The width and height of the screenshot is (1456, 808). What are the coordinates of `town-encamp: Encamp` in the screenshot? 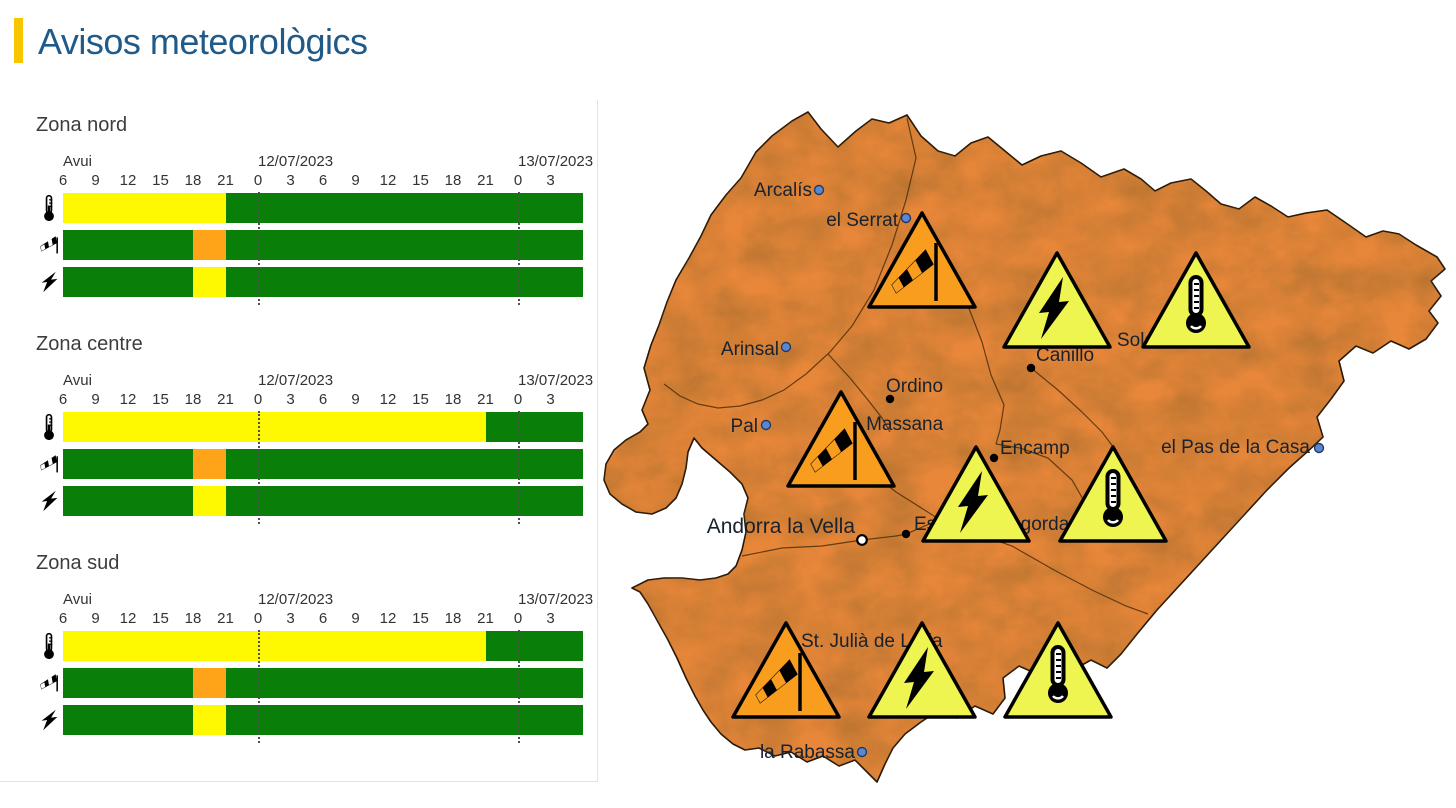 It's located at (1029, 450).